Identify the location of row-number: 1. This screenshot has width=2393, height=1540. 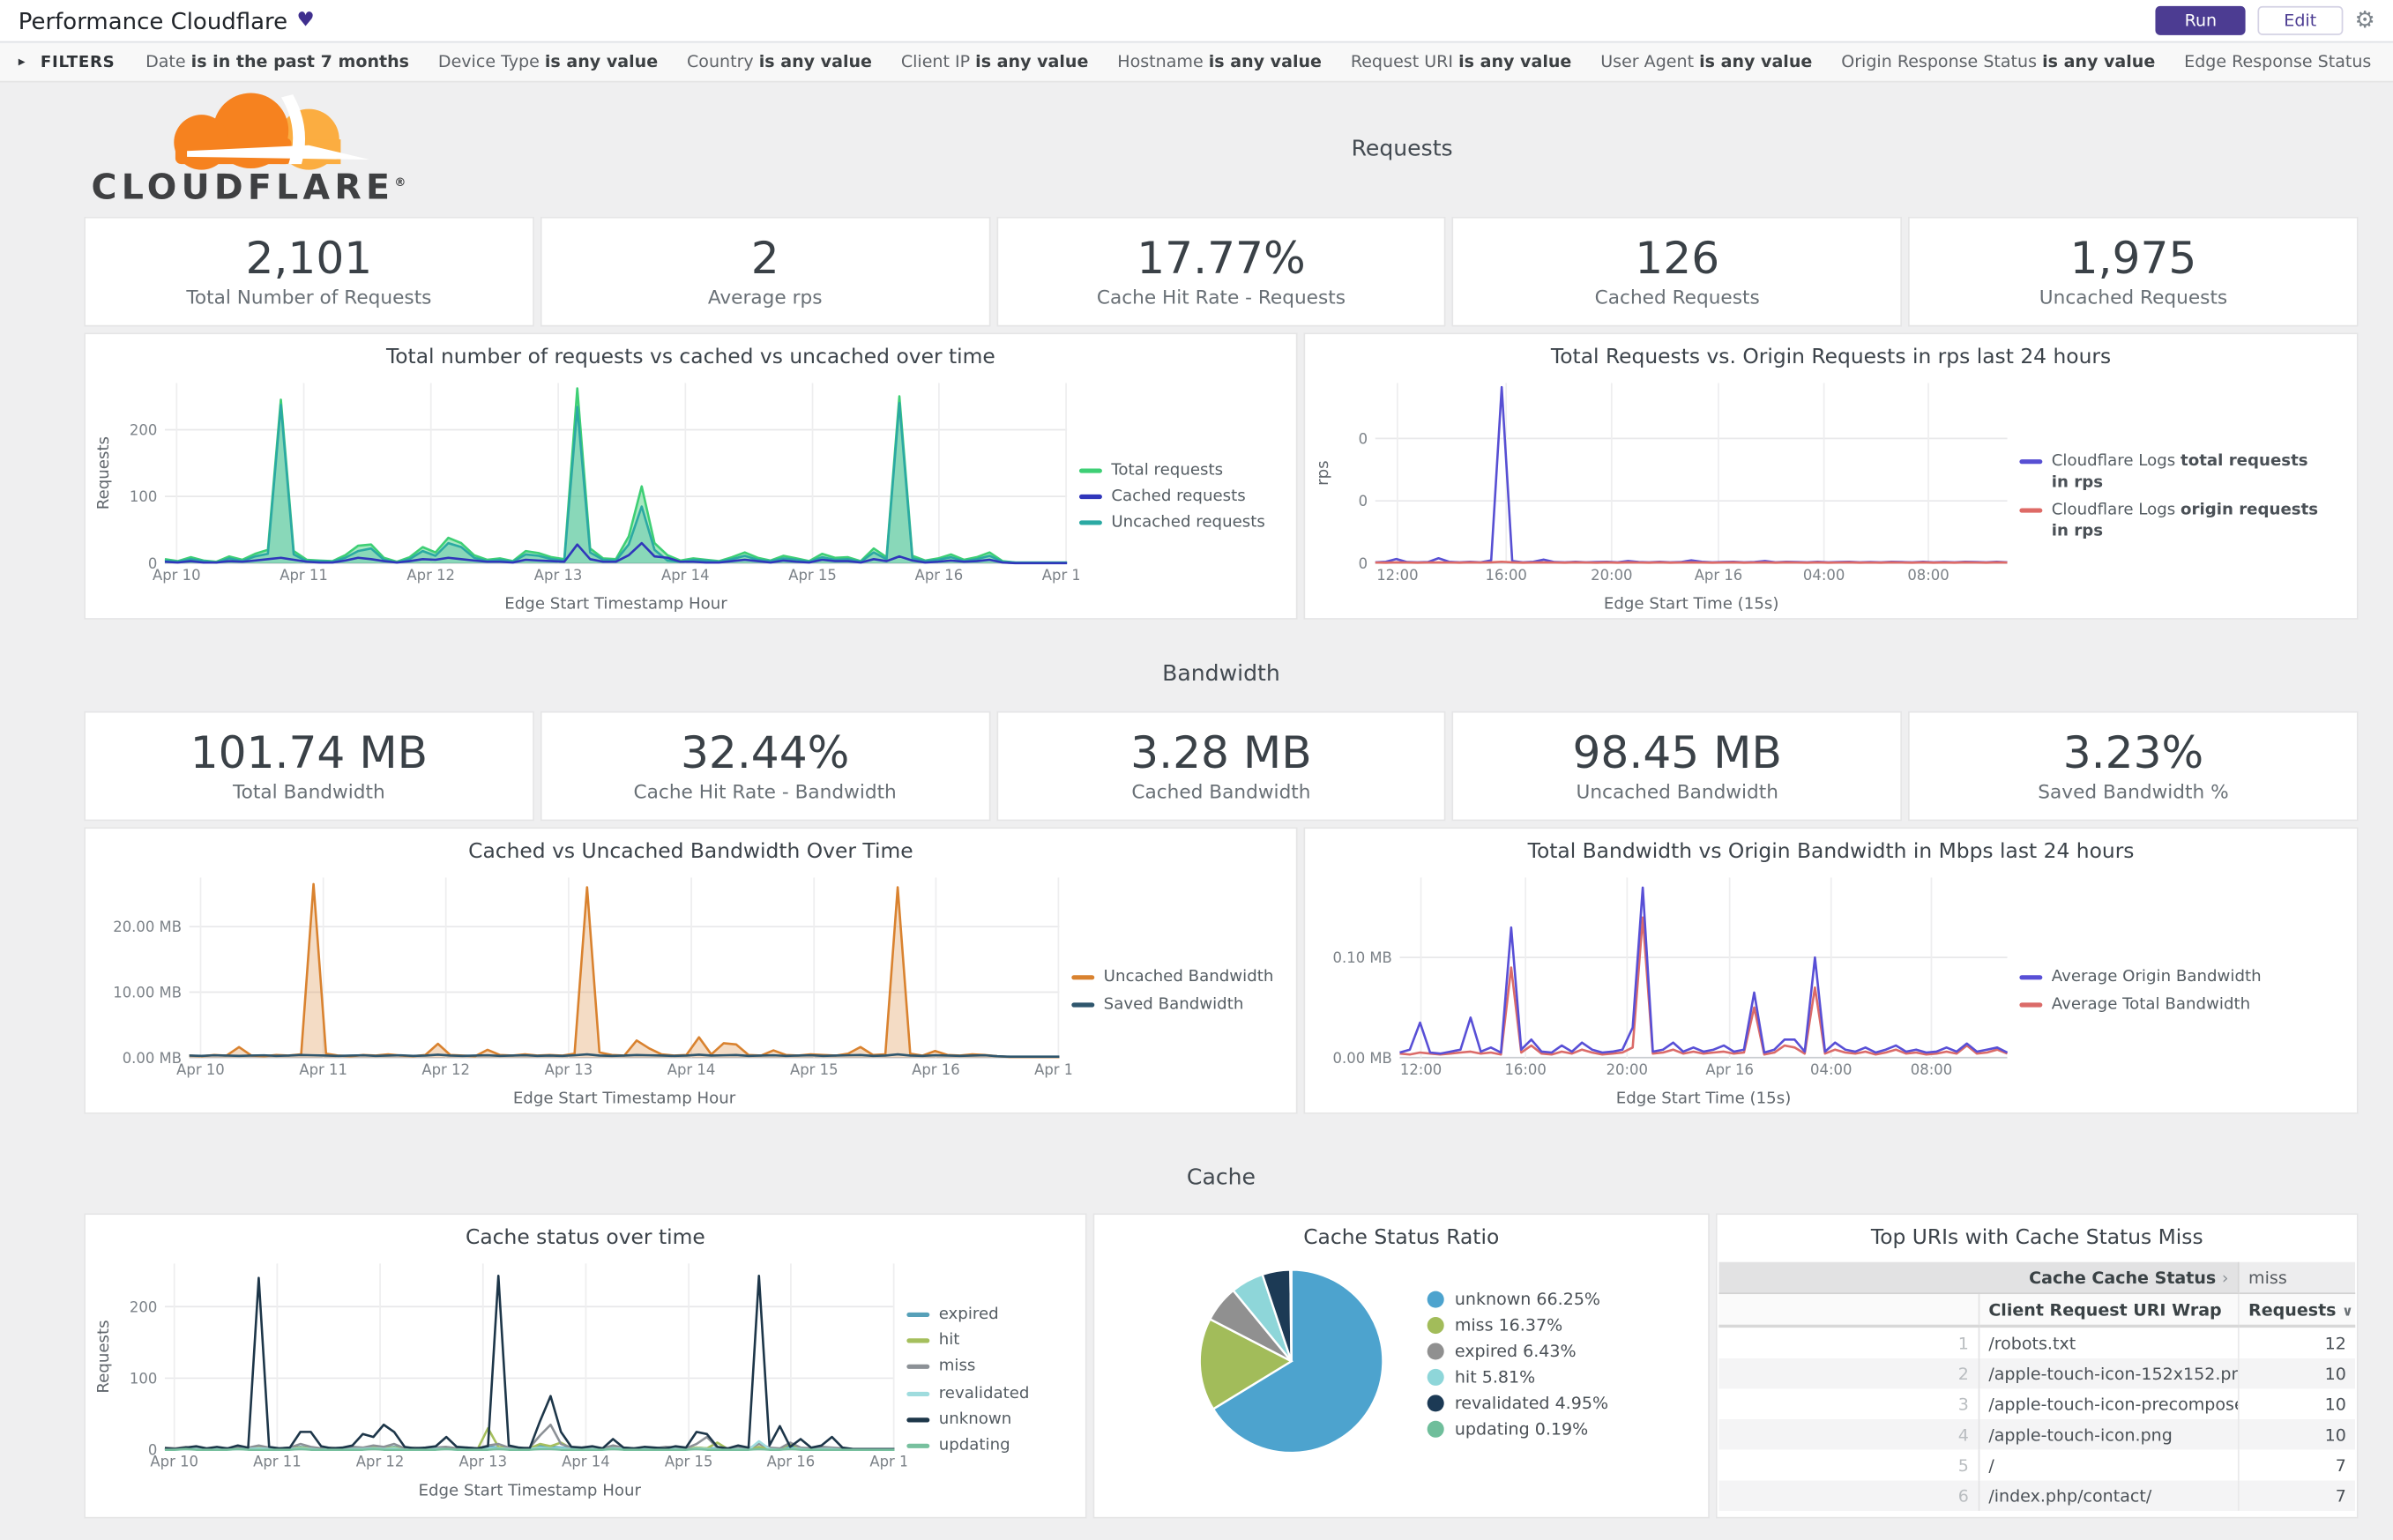
(1848, 1342).